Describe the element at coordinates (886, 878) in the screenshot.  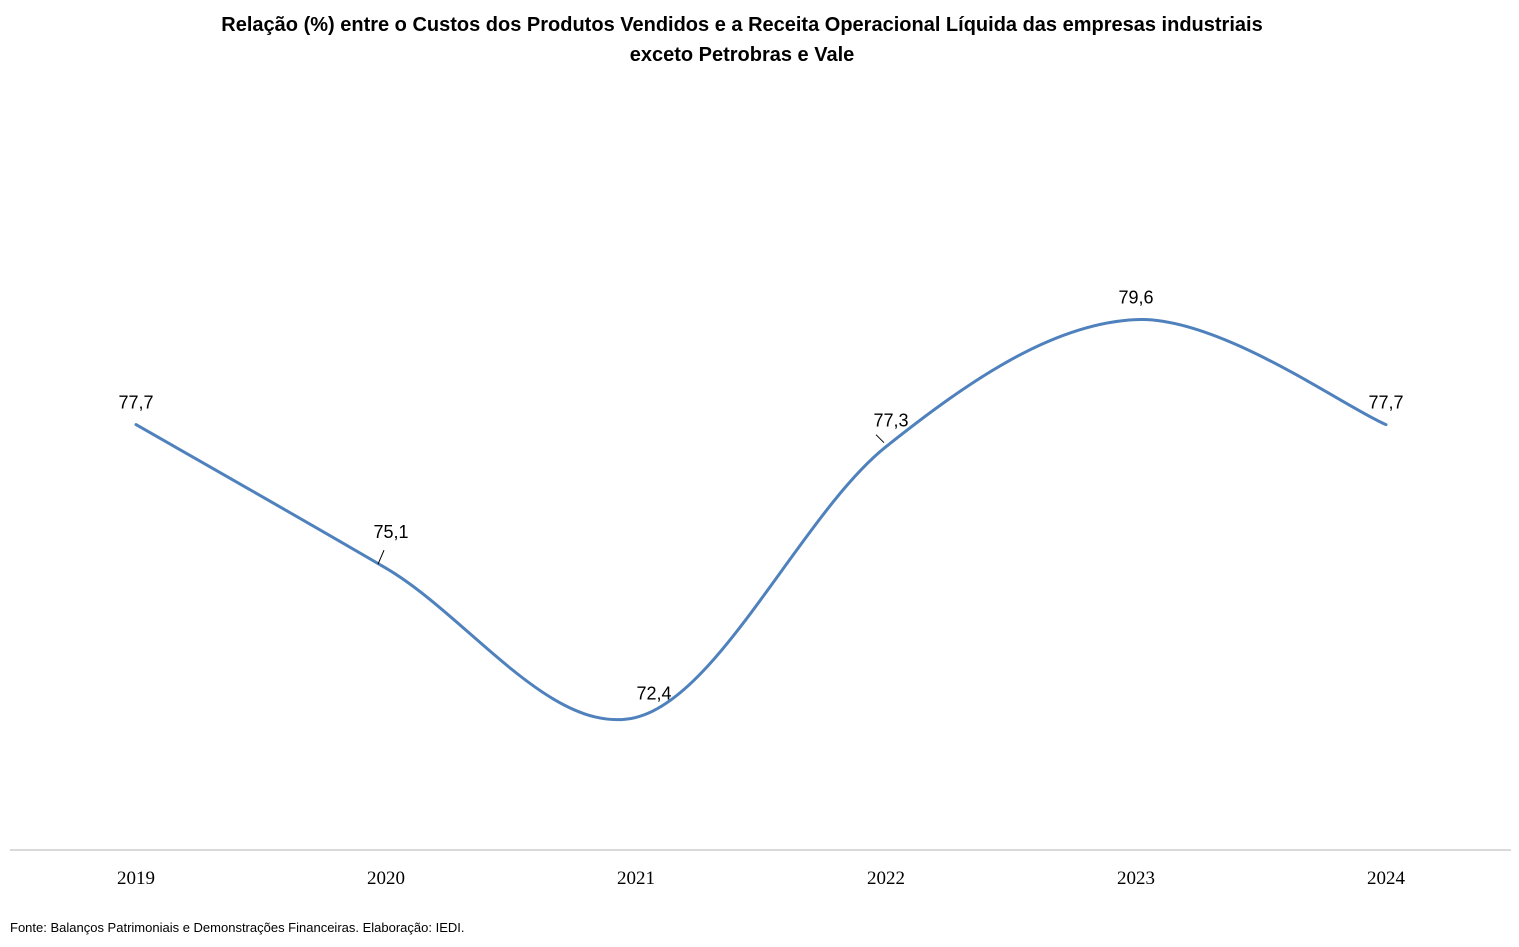
I see `x-tick-label-2022: 2022` at that location.